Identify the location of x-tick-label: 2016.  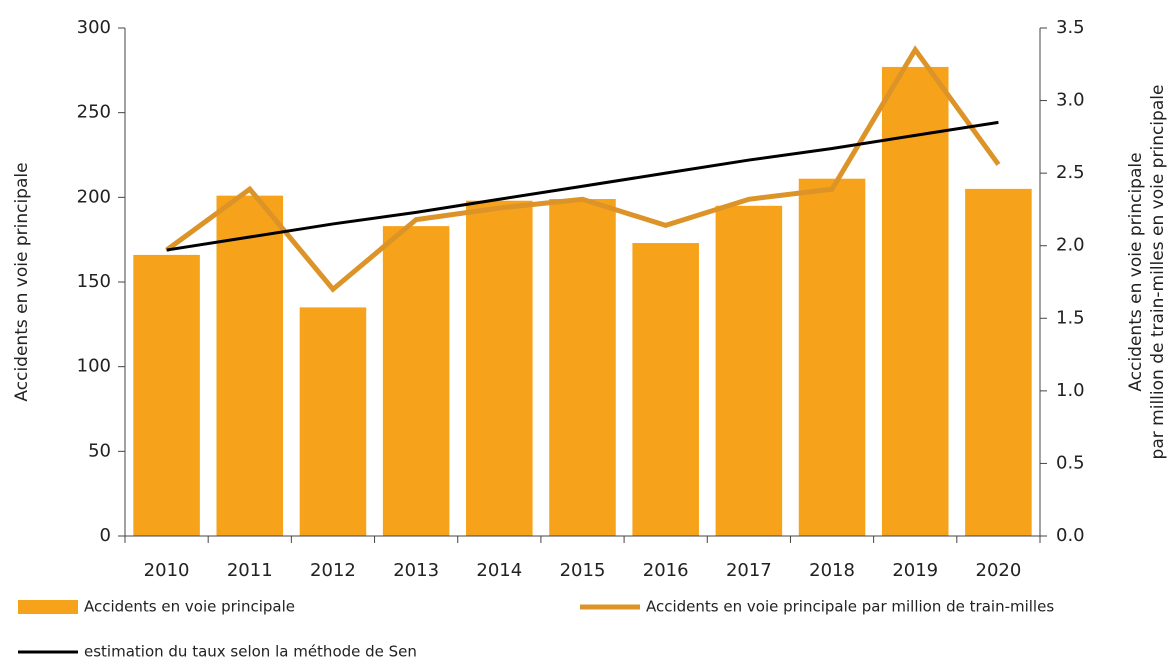
(666, 570).